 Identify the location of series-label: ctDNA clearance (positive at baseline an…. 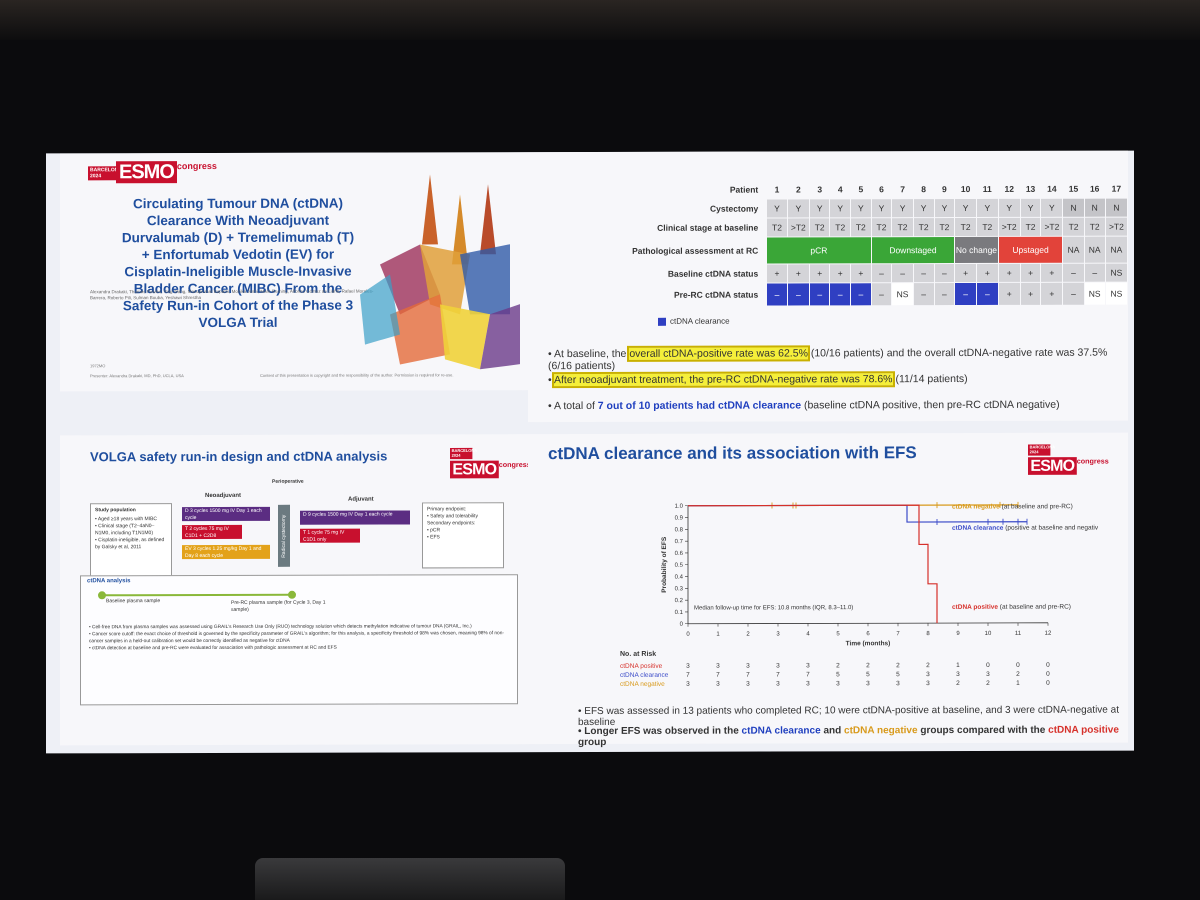
(1025, 527).